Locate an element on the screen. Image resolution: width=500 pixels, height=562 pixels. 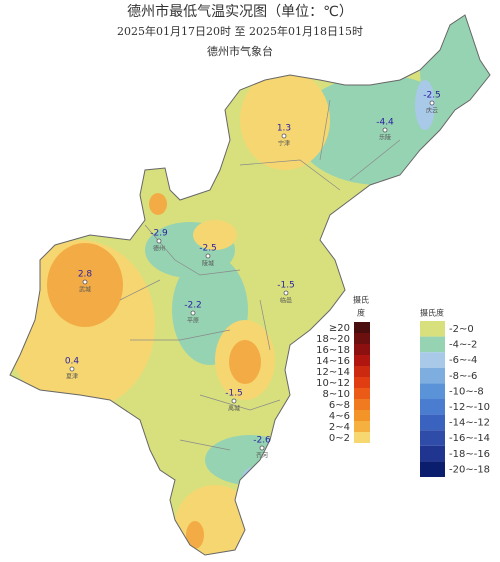
station-value: 2.8 is located at coordinates (85, 275).